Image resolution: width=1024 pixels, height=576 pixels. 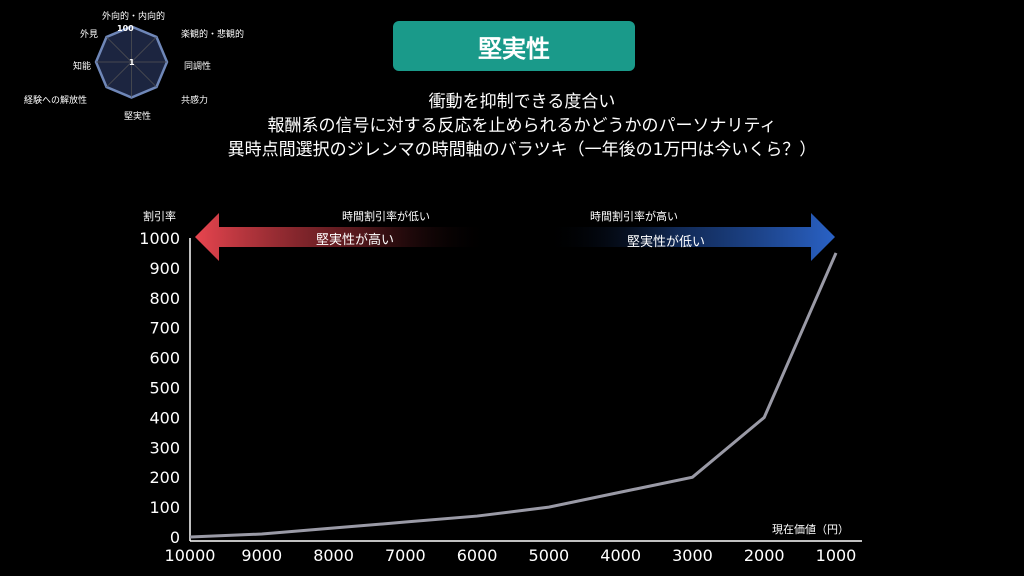 What do you see at coordinates (386, 216) in the screenshot?
I see `arrow-left-small-label: 時間割引率が低い` at bounding box center [386, 216].